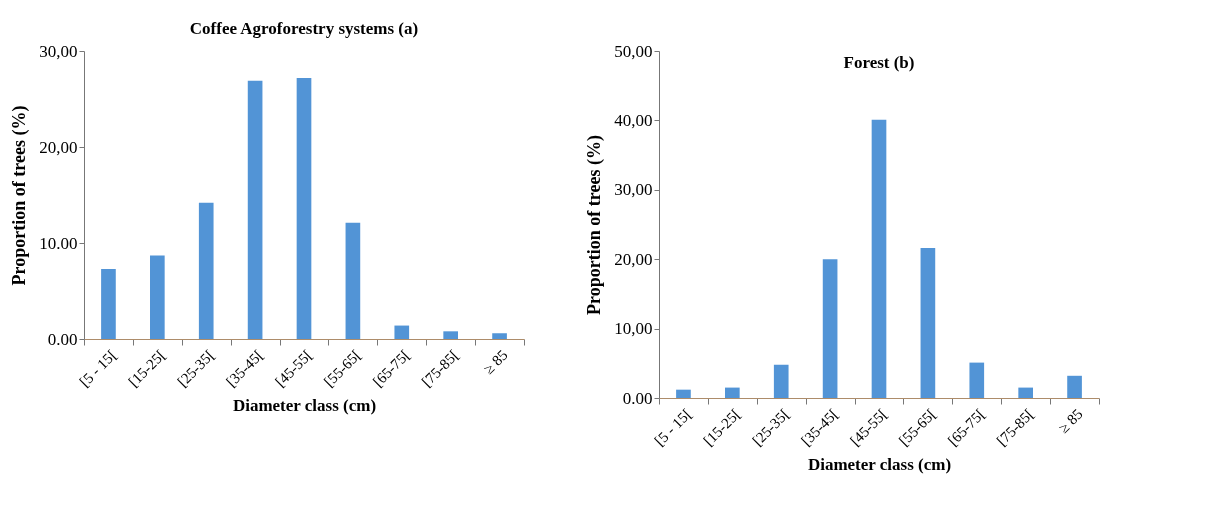 Image resolution: width=1225 pixels, height=521 pixels. Describe the element at coordinates (58, 243) in the screenshot. I see `y-tick-label: 10.00` at that location.